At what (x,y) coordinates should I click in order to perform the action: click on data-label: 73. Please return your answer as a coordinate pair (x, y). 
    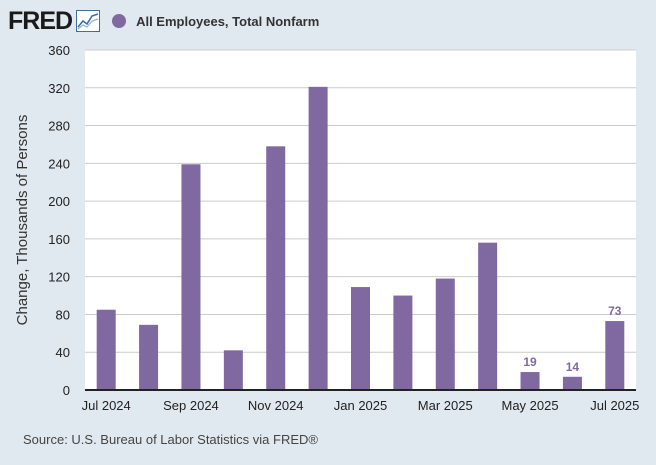
    Looking at the image, I should click on (615, 311).